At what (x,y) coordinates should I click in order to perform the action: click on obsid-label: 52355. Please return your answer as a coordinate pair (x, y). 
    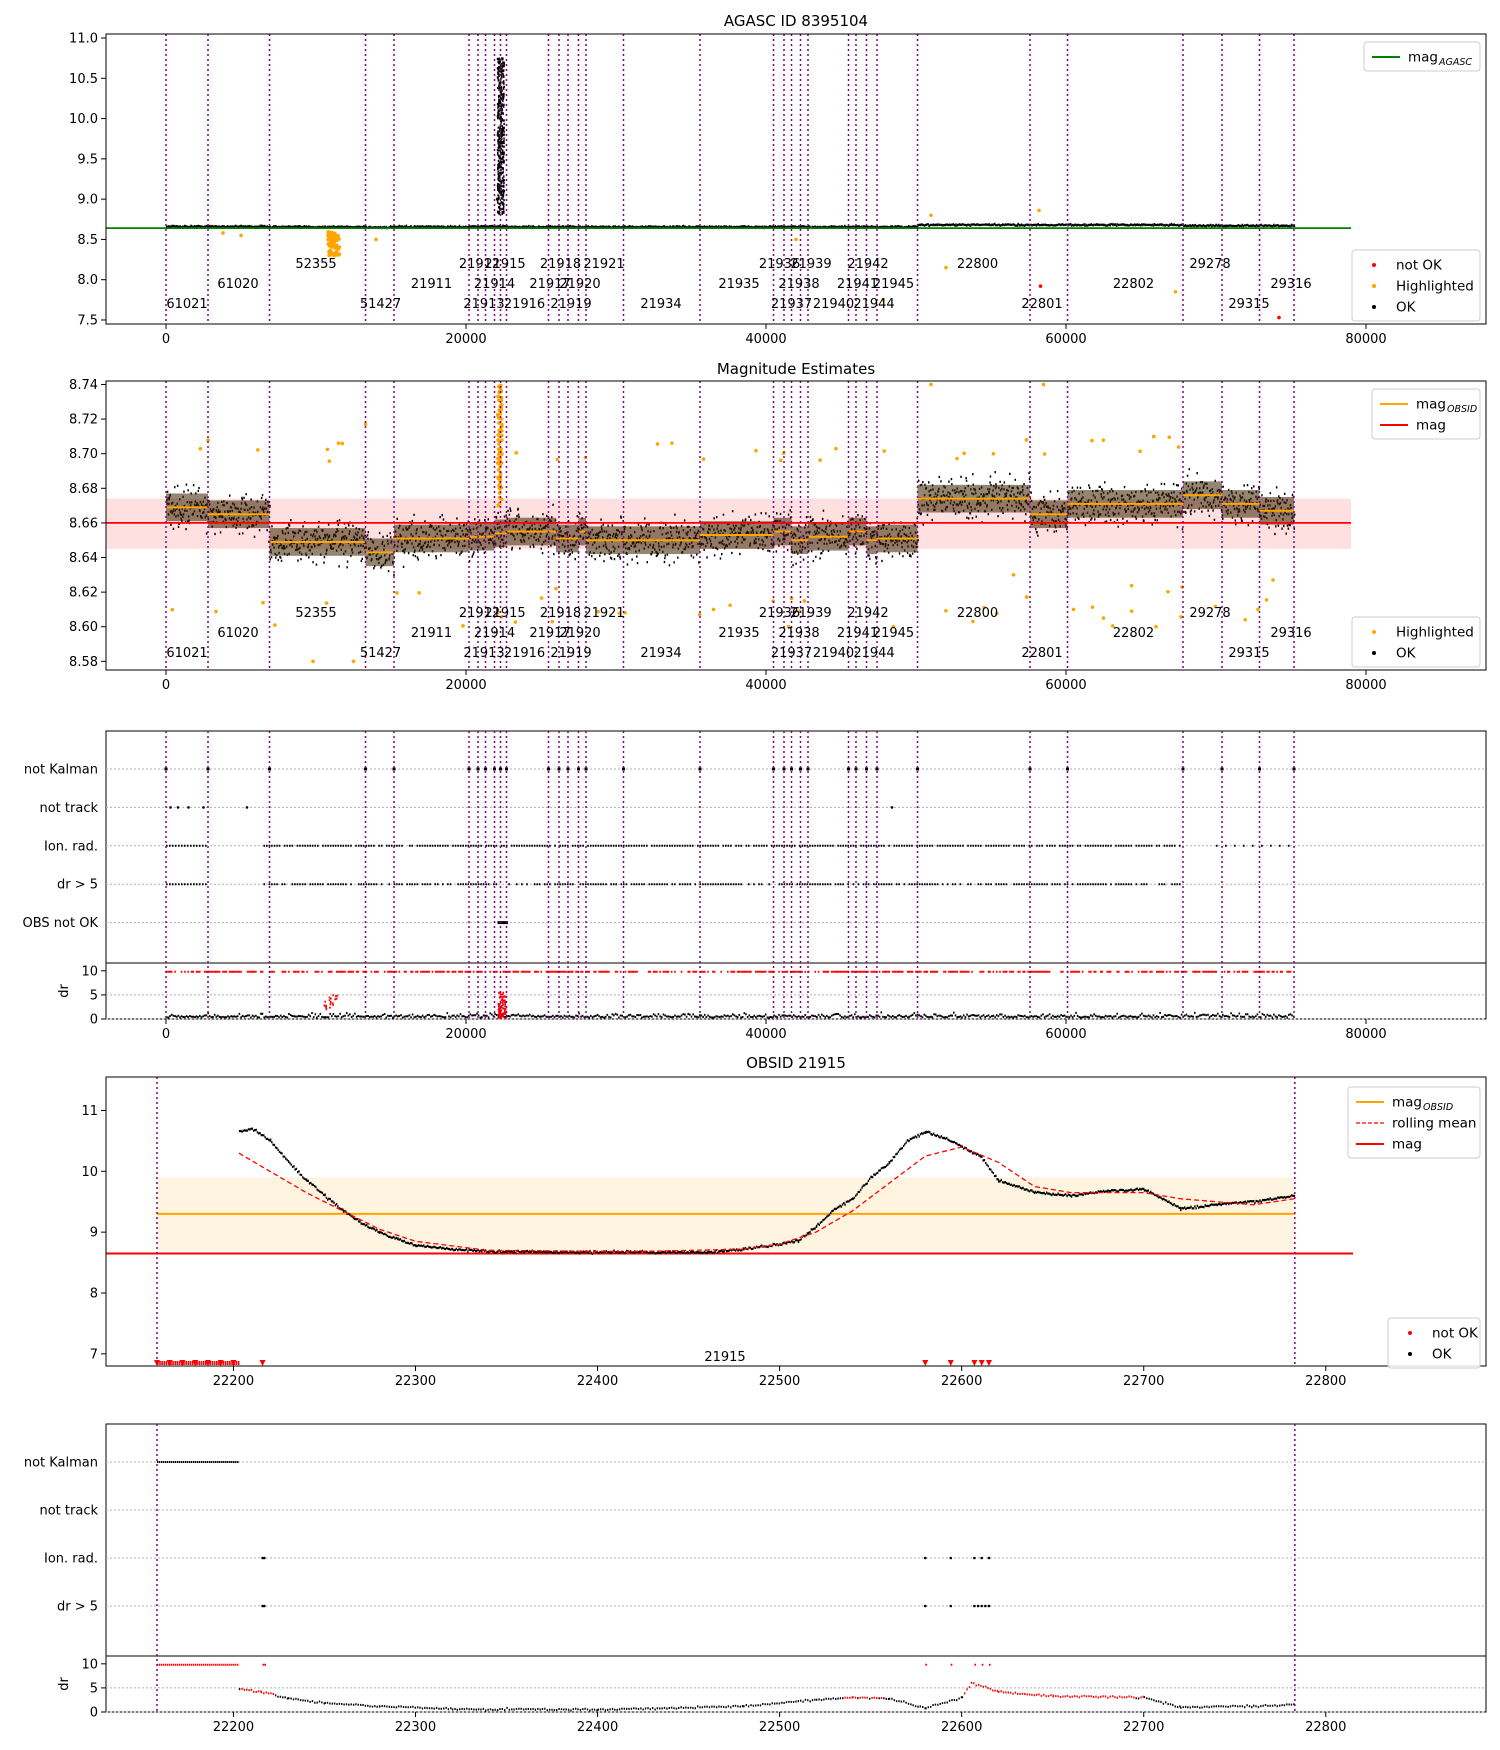
    Looking at the image, I should click on (315, 613).